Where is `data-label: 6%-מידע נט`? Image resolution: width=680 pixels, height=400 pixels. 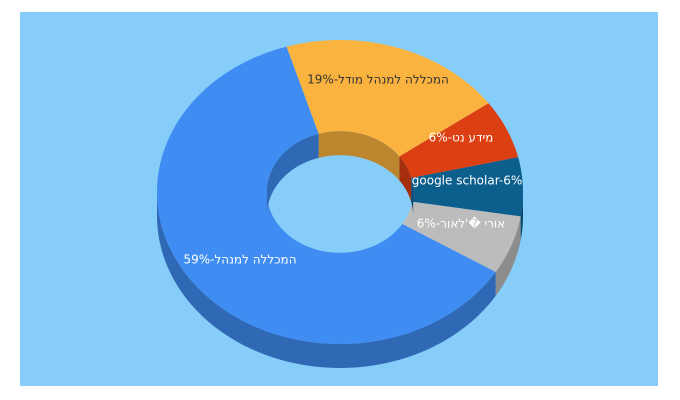 data-label: 6%-מידע נט is located at coordinates (461, 138).